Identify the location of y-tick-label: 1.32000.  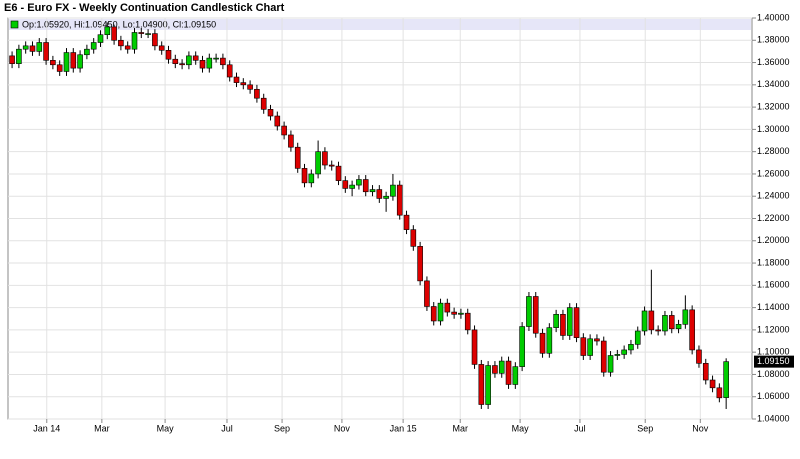
(773, 106).